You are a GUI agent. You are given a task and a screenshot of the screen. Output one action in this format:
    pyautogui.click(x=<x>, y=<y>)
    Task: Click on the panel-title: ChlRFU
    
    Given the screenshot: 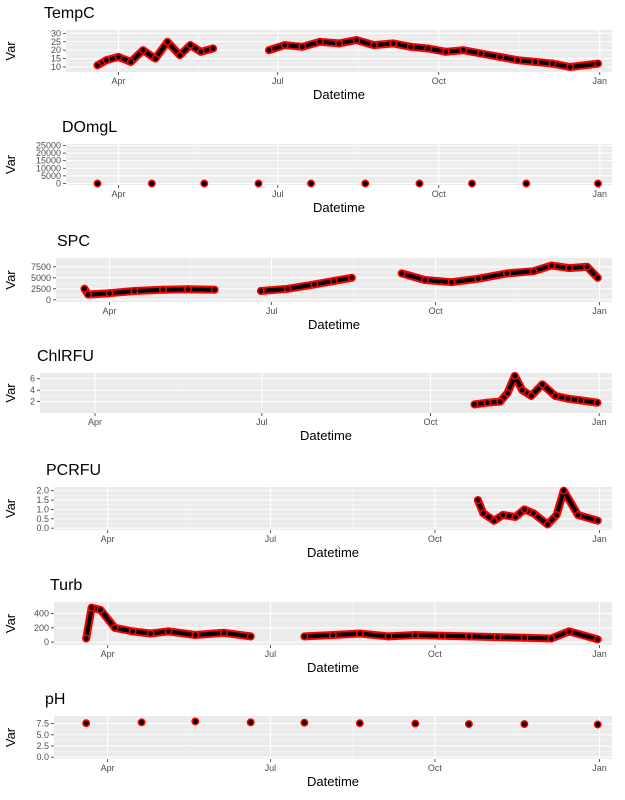 What is the action you would take?
    pyautogui.click(x=65, y=356)
    